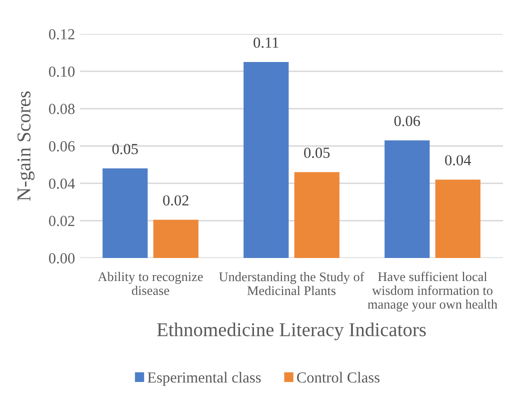  What do you see at coordinates (150, 284) in the screenshot?
I see `x-tick-label: Ability to recognize disease` at bounding box center [150, 284].